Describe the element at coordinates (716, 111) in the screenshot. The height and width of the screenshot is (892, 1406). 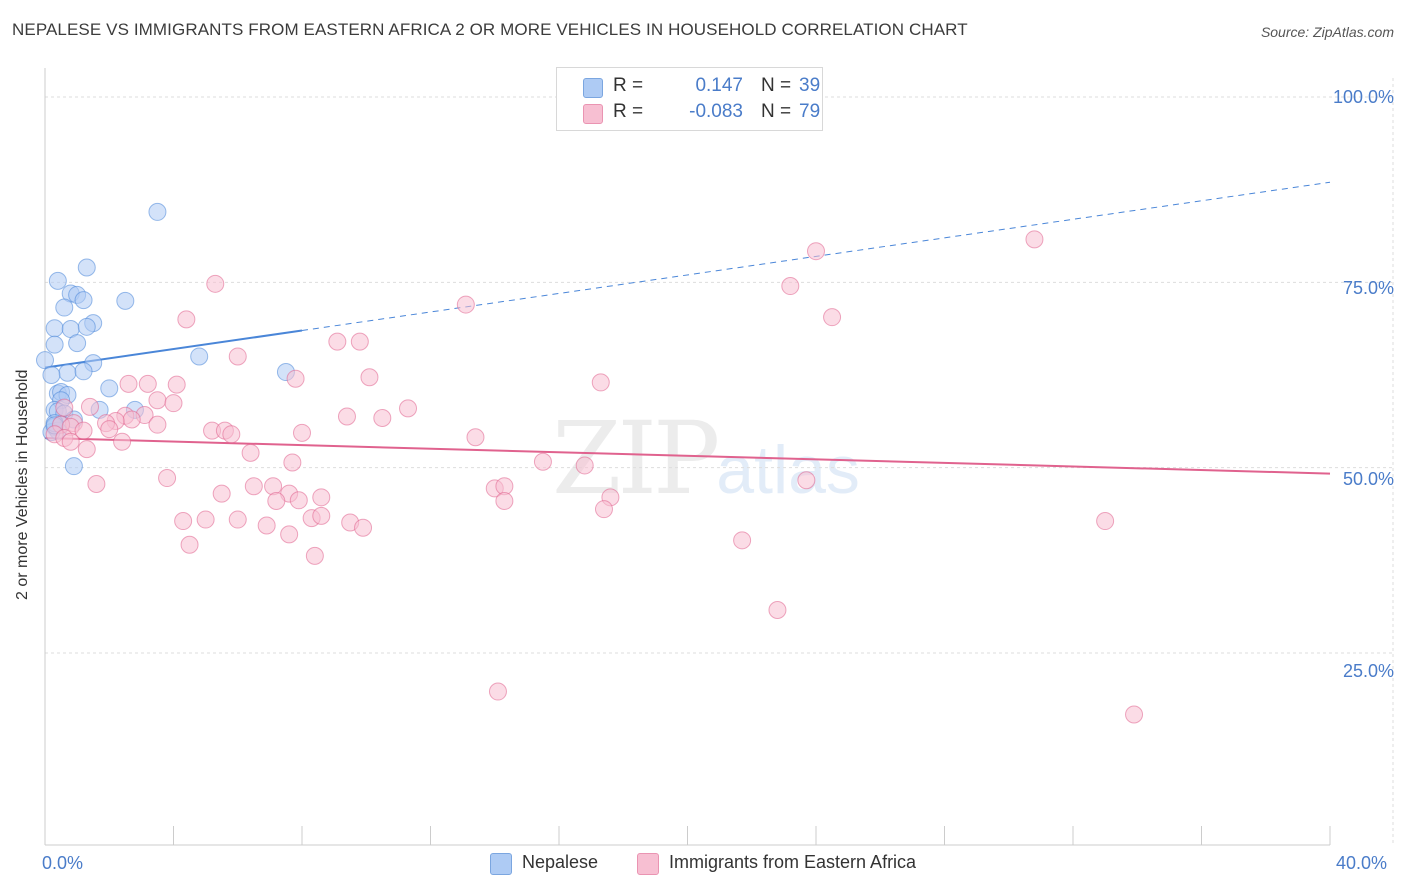
I see `r-value: -0.083` at that location.